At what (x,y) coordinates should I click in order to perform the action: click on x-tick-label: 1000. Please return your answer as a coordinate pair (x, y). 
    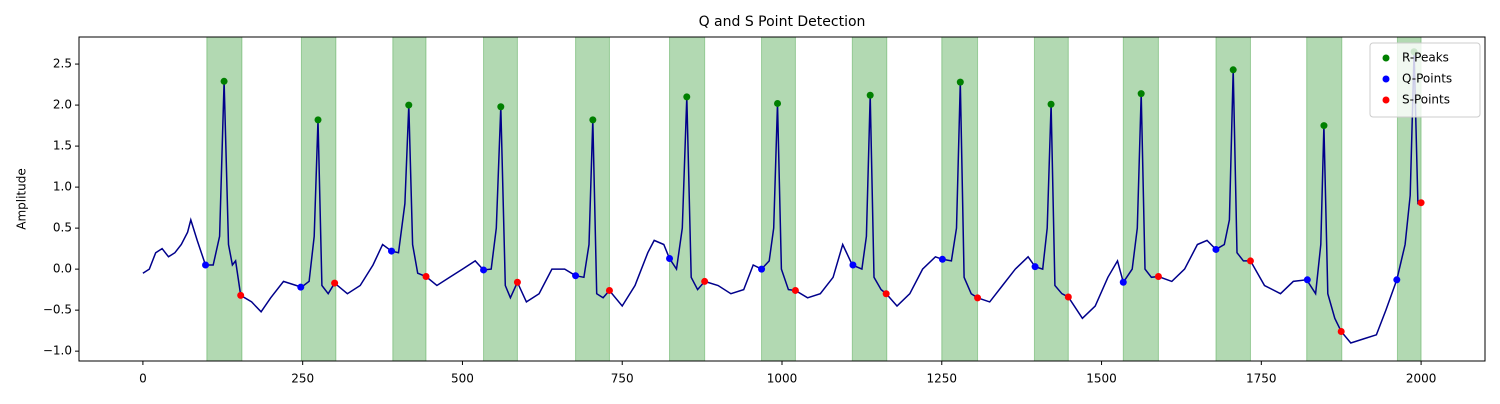
    Looking at the image, I should click on (782, 379).